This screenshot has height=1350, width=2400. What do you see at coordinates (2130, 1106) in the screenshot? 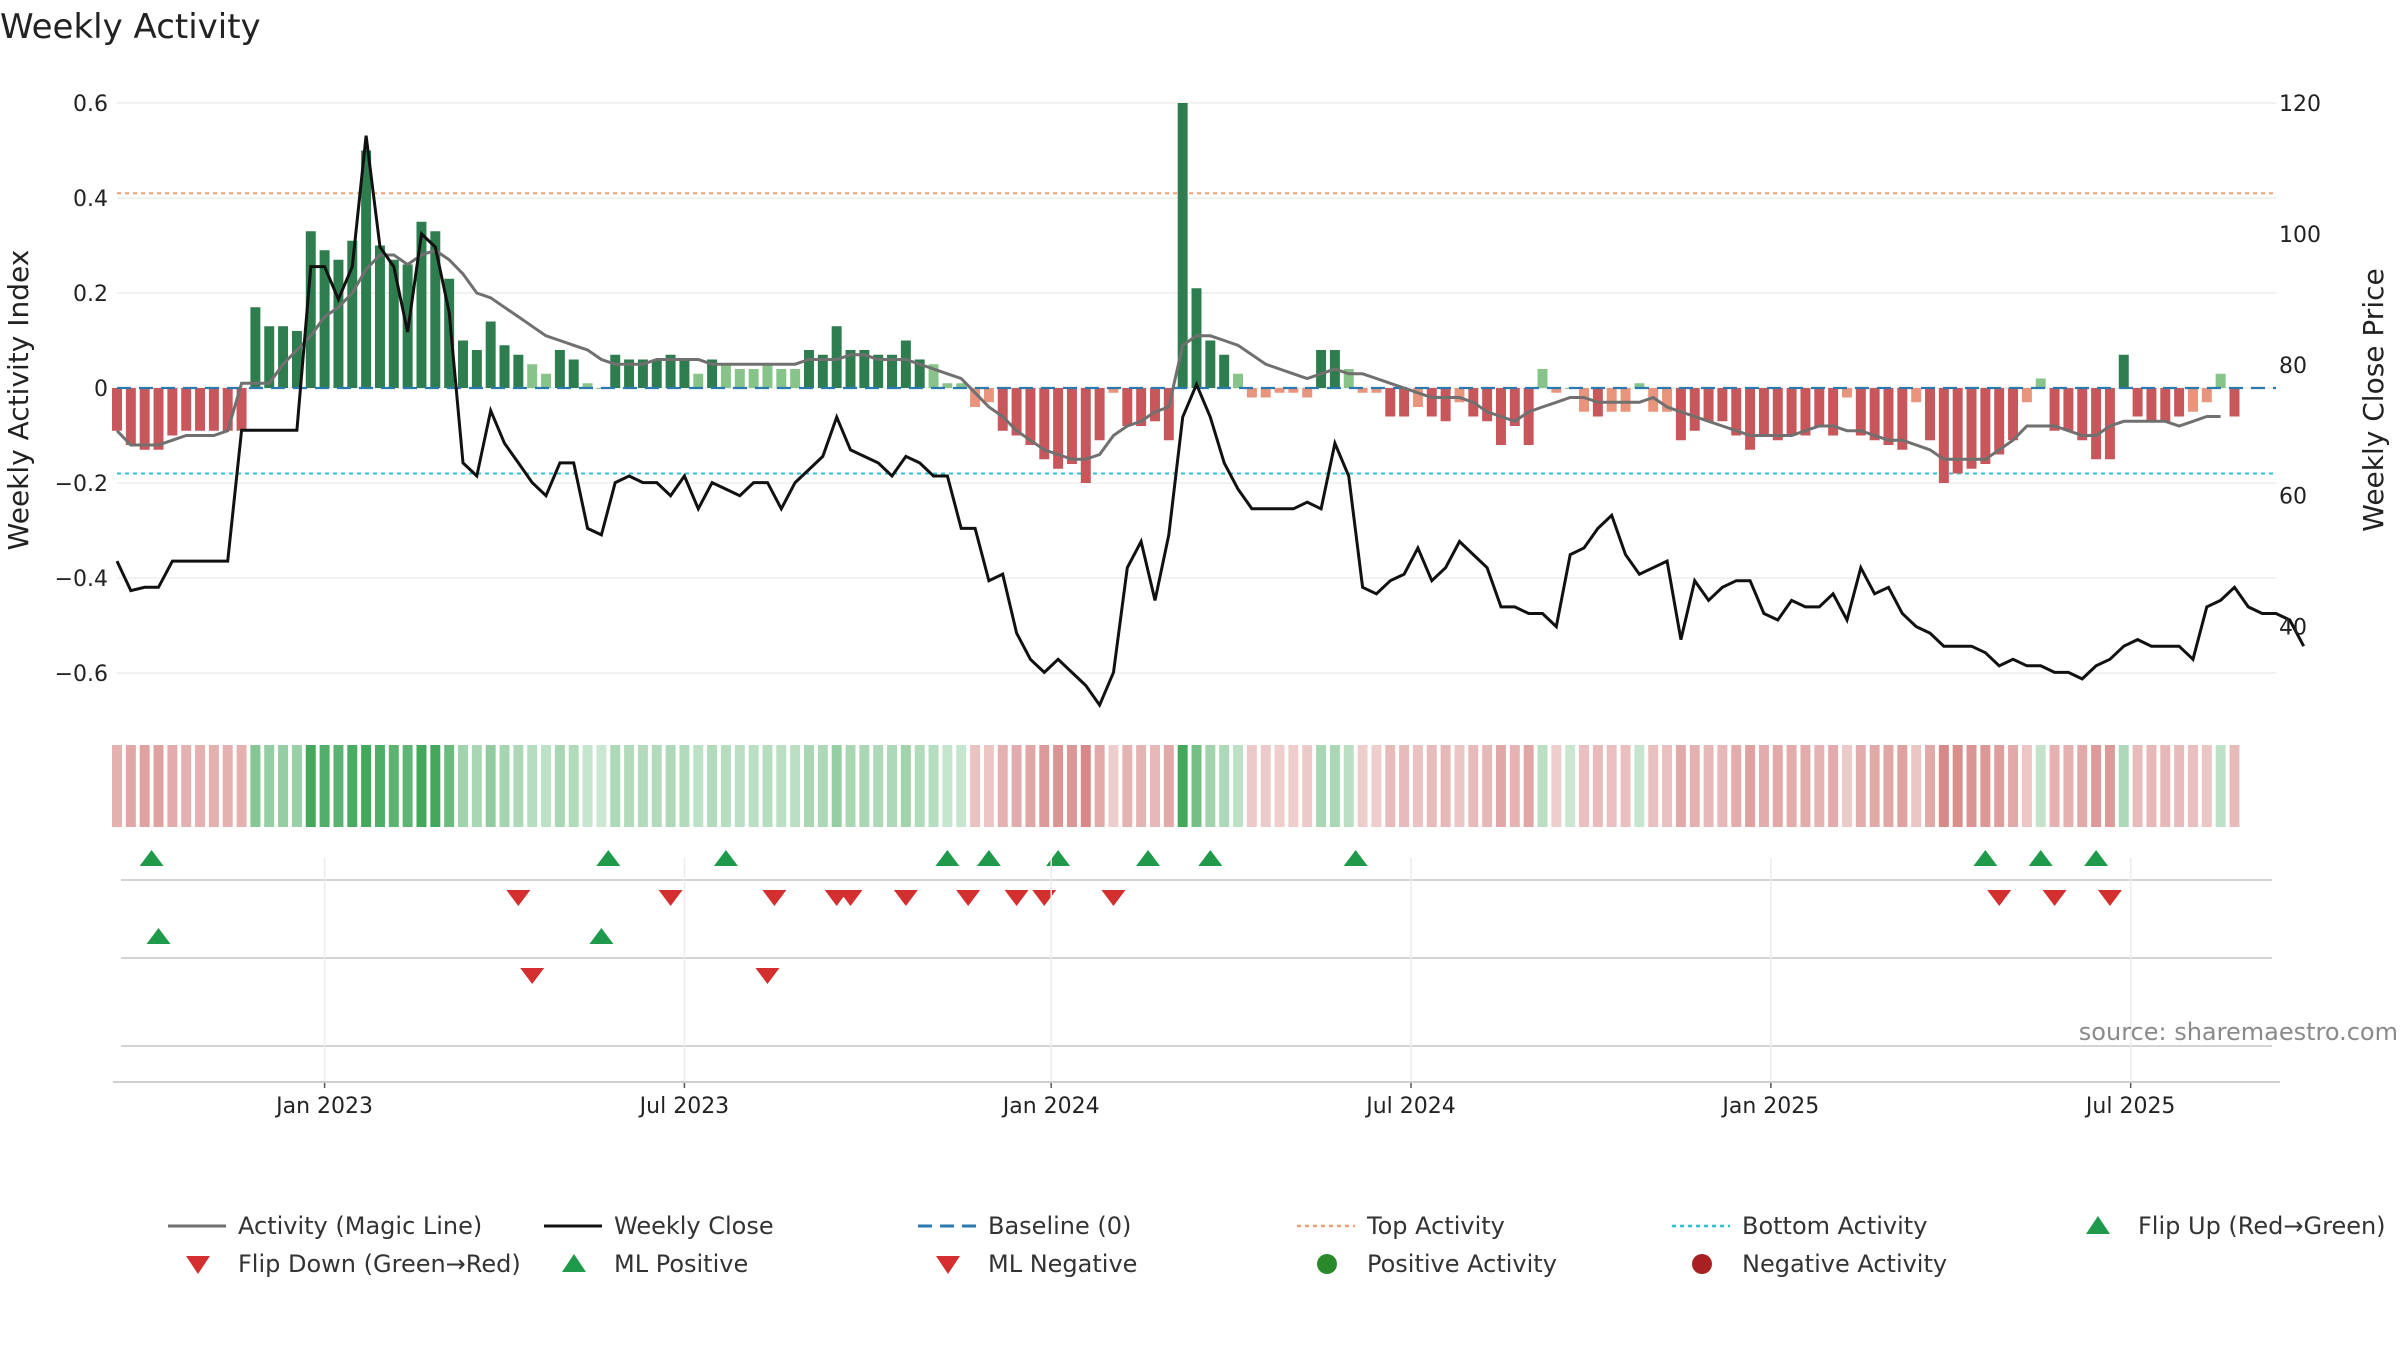
I see `x-tick-label: Jul 2025` at bounding box center [2130, 1106].